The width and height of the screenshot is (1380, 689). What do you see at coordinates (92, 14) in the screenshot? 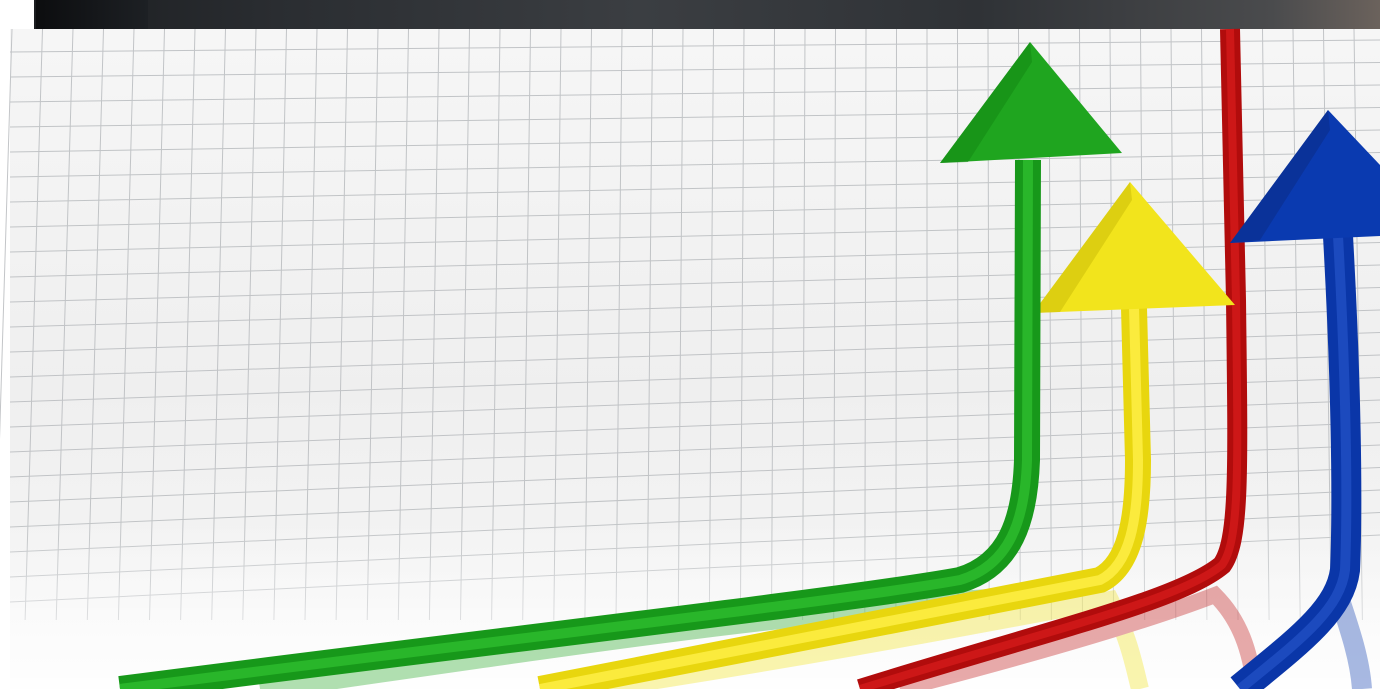
I see `top-strip-dark-accent` at bounding box center [92, 14].